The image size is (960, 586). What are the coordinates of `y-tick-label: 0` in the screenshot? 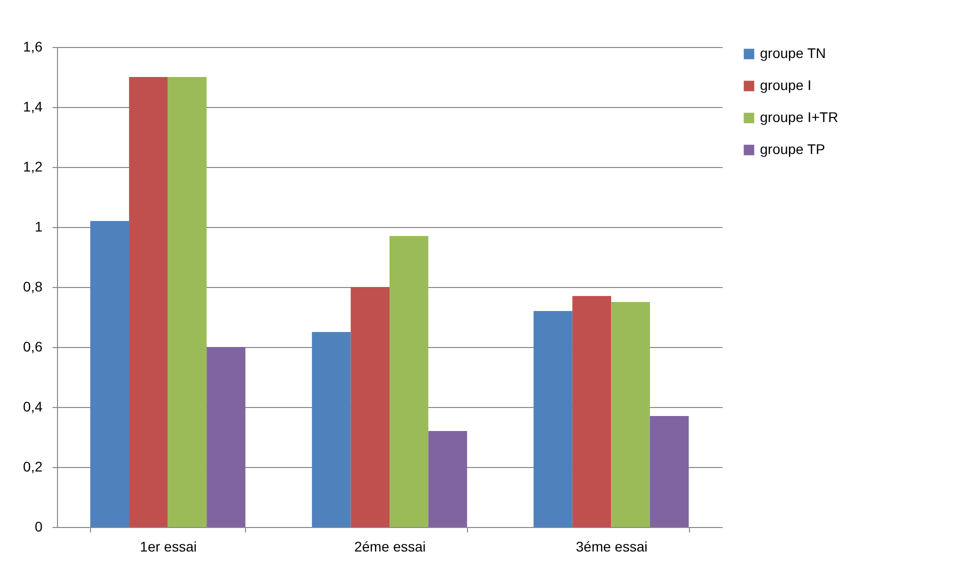 It's located at (38, 526).